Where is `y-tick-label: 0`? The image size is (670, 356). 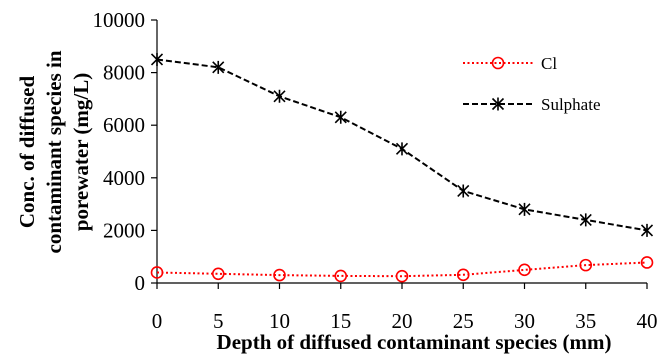
y-tick-label: 0 is located at coordinates (140, 283).